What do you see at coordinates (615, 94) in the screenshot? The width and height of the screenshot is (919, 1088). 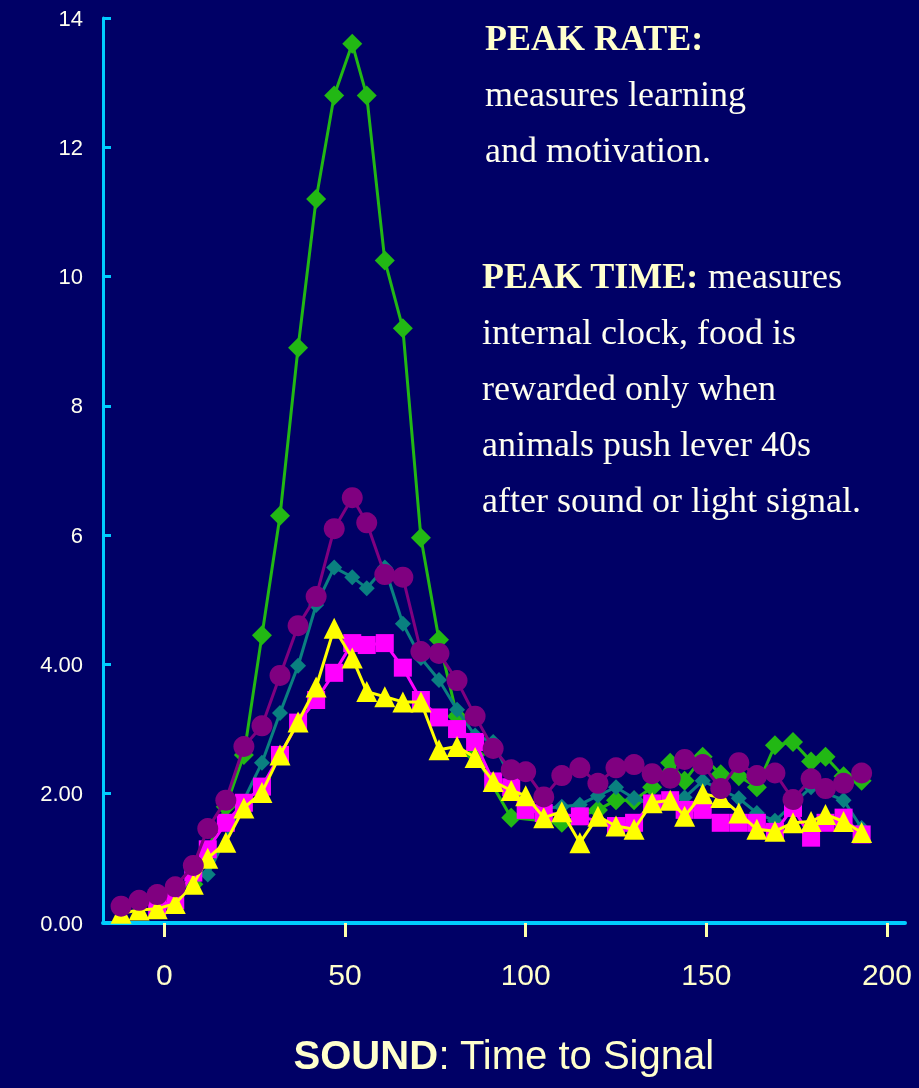 I see `annotation: PEAK RATE: measures learning and motivation.` at bounding box center [615, 94].